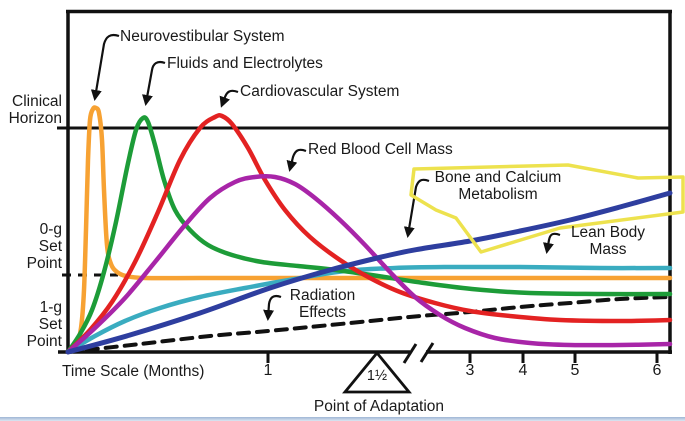  What do you see at coordinates (296, 160) in the screenshot?
I see `red-blood-cell-leader-arrow` at bounding box center [296, 160].